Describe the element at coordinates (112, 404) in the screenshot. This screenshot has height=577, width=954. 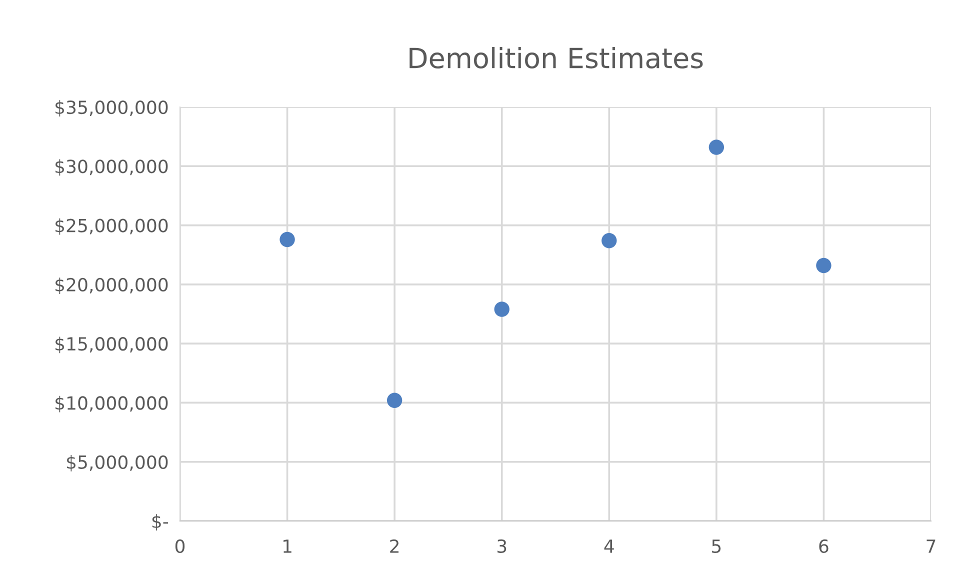
I see `y-tick-label: $10,000,000` at that location.